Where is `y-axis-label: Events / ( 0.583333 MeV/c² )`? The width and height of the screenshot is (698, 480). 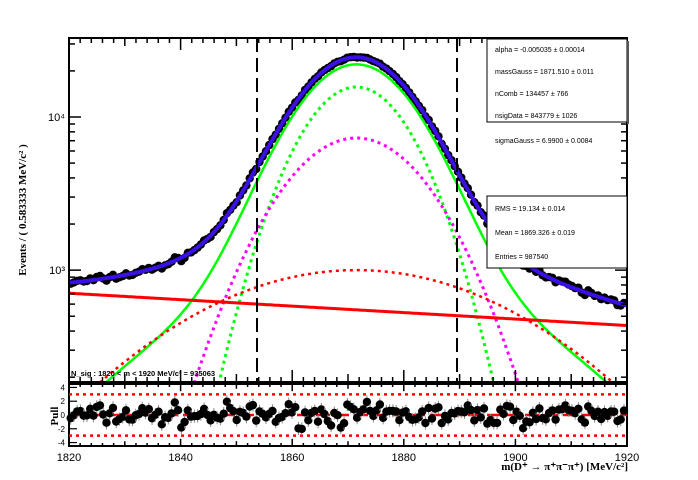
y-axis-label: Events / ( 0.583333 MeV/c² ) is located at coordinates (23, 210).